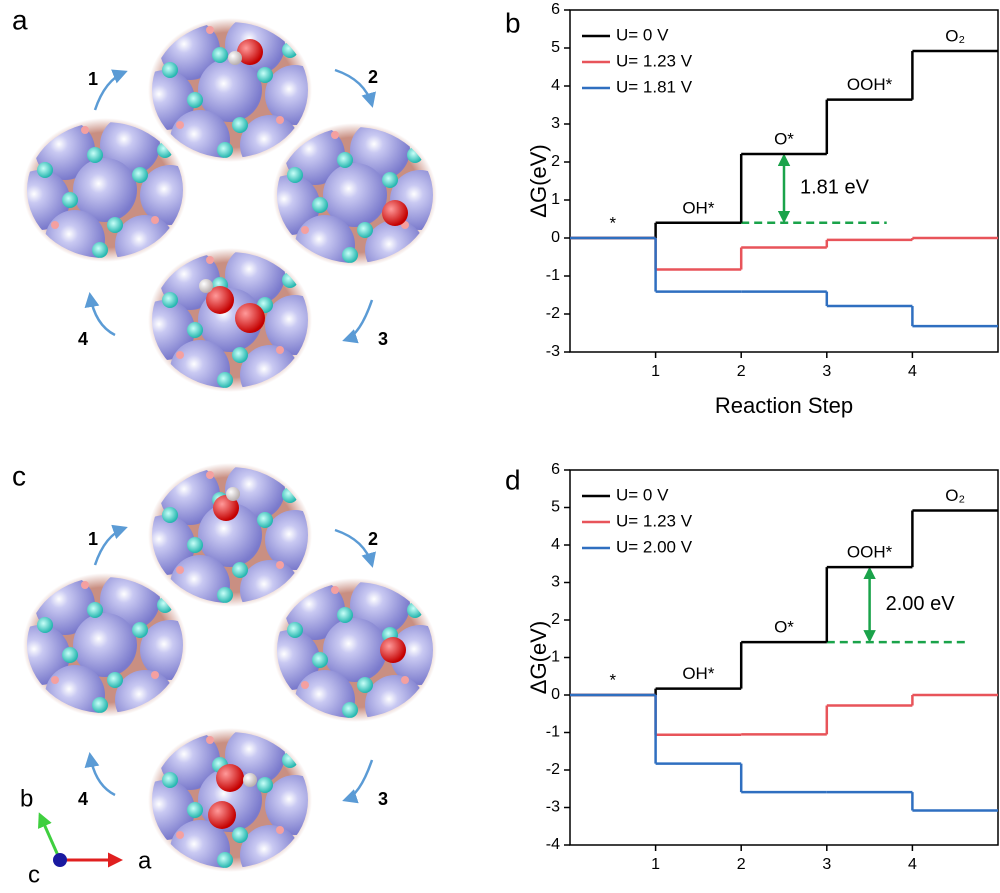 The height and width of the screenshot is (893, 1000). Describe the element at coordinates (654, 86) in the screenshot. I see `legend-label: U= 1.81 V` at that location.